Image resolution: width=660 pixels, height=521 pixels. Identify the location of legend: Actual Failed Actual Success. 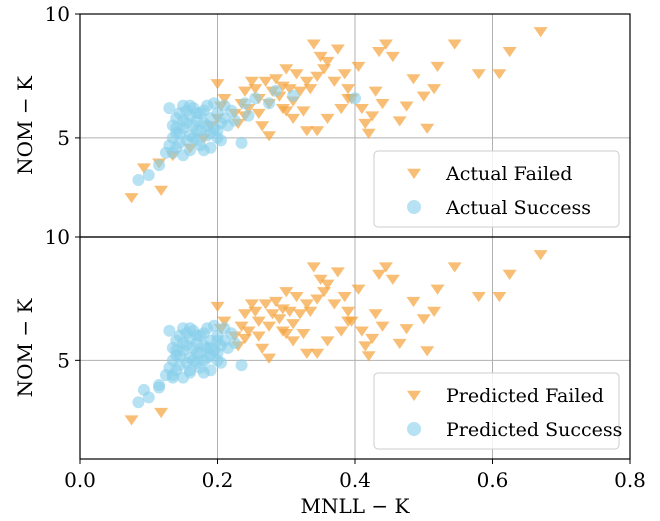
(496, 189).